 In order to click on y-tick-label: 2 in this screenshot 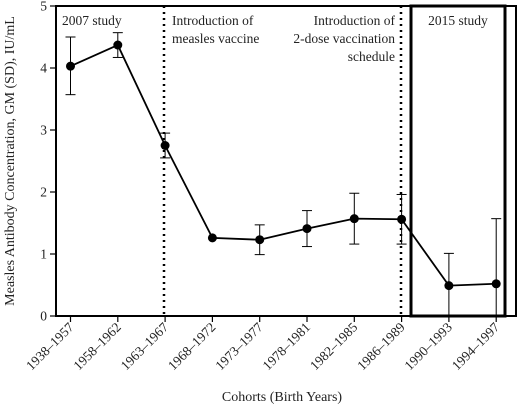, I will do `click(43, 192)`.